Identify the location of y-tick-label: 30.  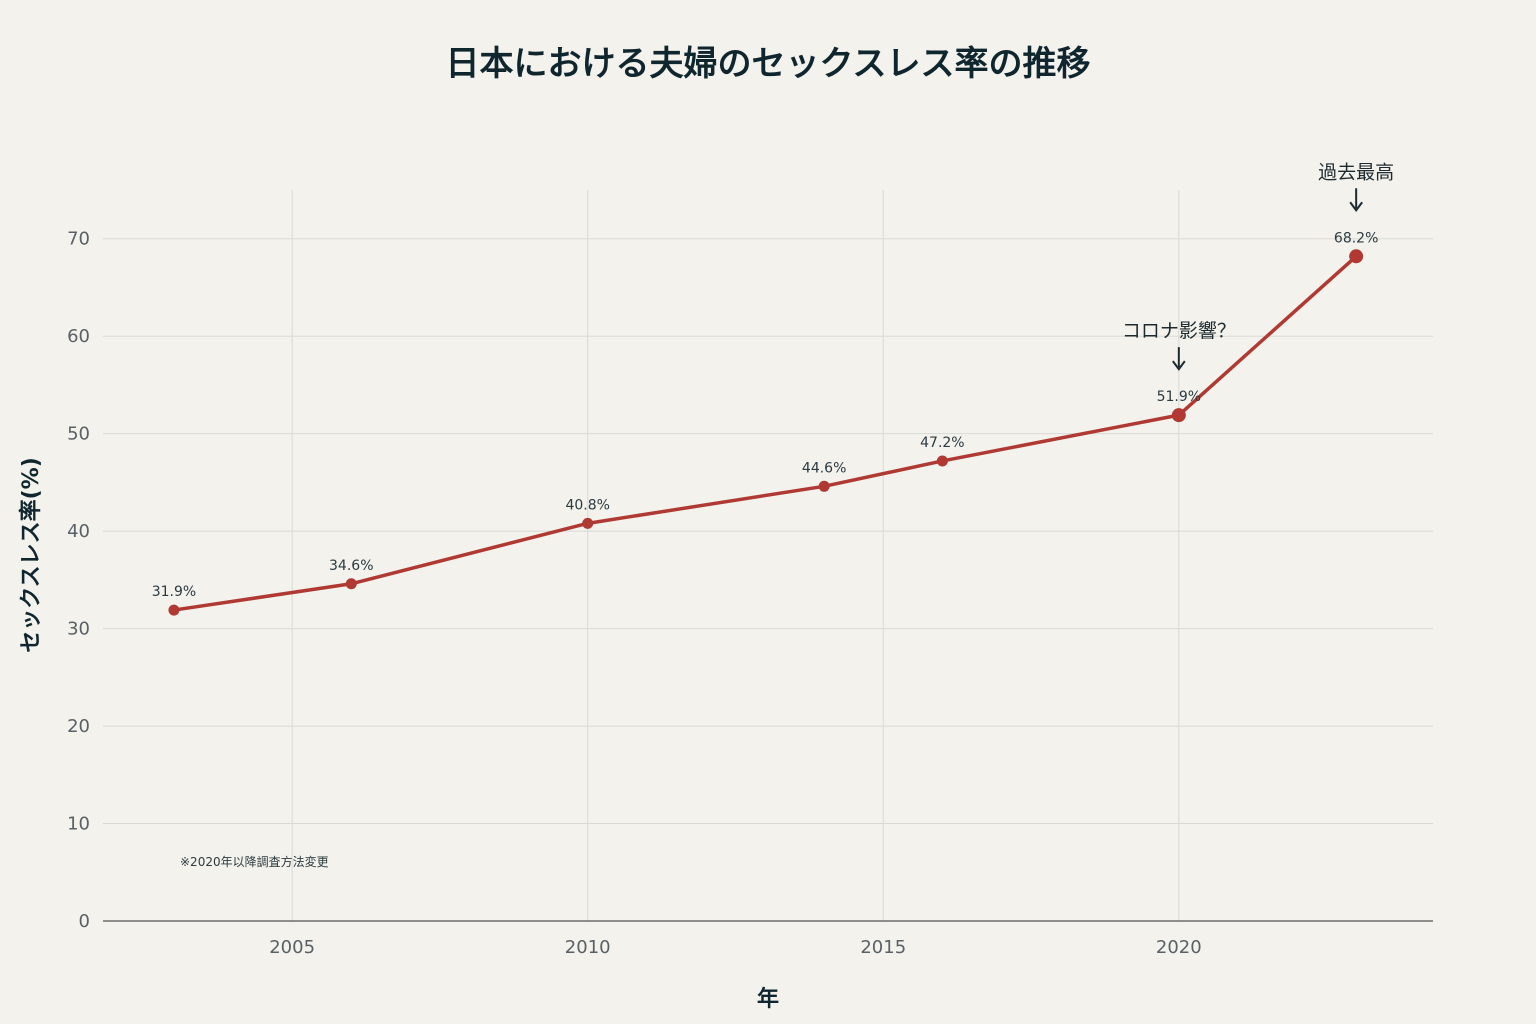
(78, 629).